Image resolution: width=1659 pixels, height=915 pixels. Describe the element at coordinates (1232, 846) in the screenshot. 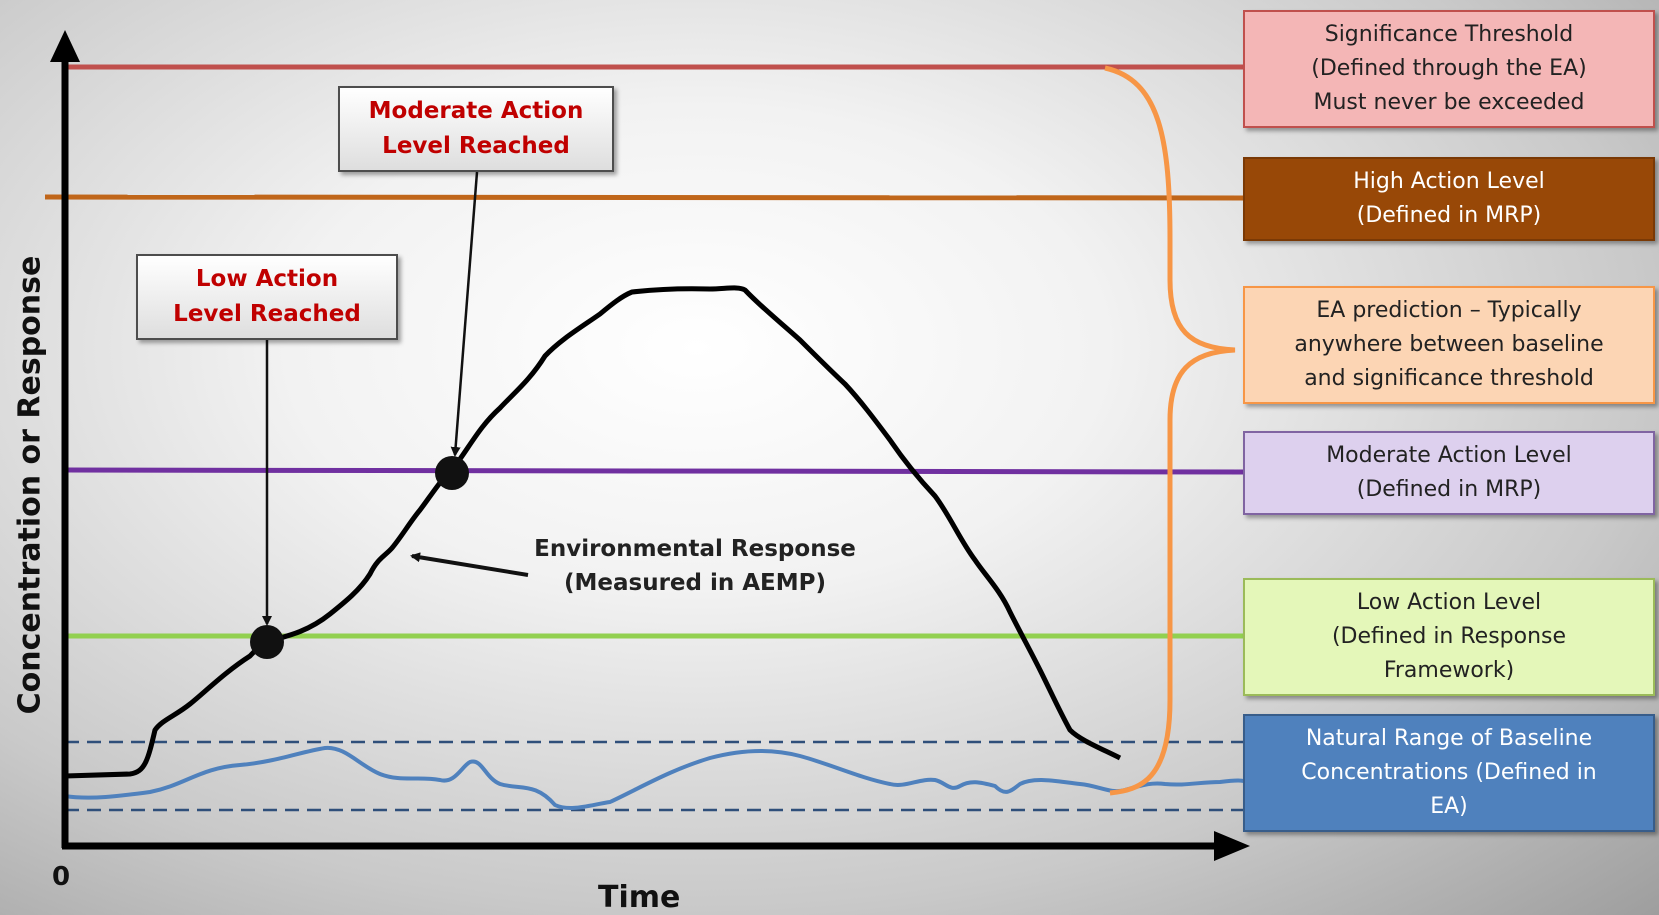

I see `x-axis-arrowhead` at that location.